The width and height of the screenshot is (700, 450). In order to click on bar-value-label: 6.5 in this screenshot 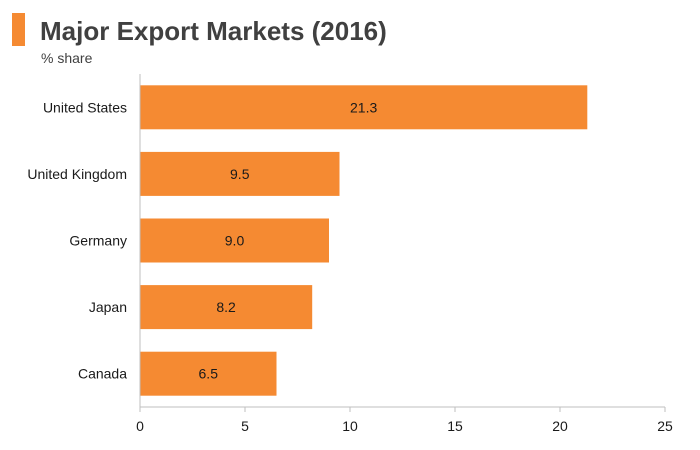, I will do `click(209, 374)`.